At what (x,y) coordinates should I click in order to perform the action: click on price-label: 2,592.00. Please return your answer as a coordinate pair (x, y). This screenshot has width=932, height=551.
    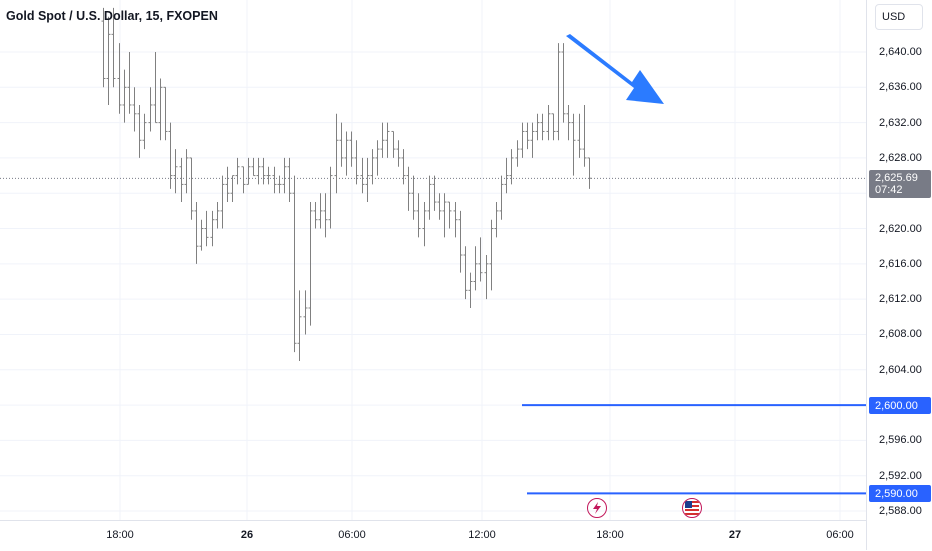
    Looking at the image, I should click on (900, 475).